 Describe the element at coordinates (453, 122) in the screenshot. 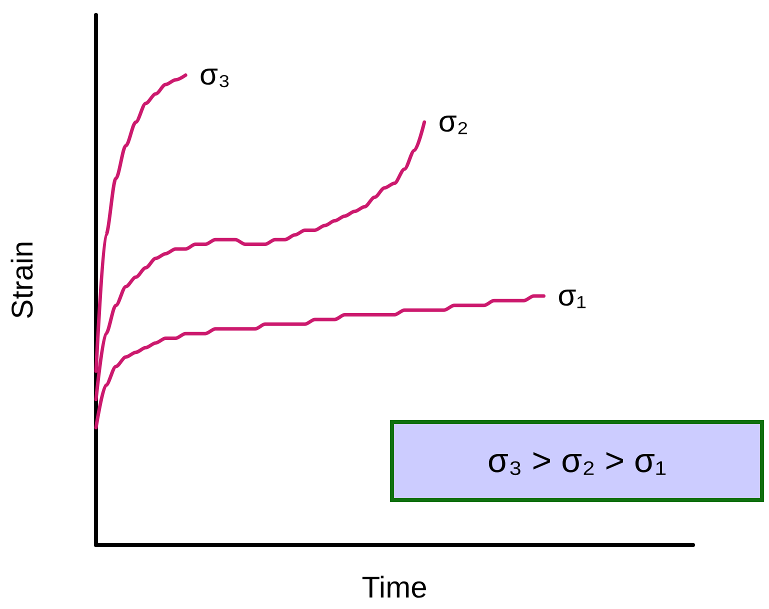

I see `series-label: σ₂` at that location.